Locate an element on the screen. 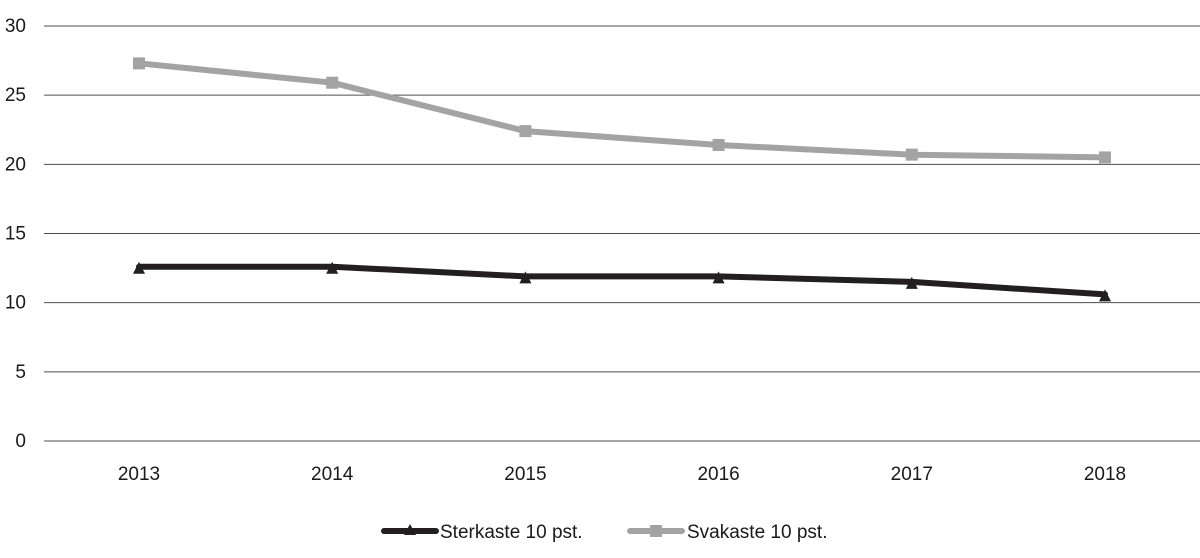 This screenshot has width=1200, height=558. legend-marker-triangle is located at coordinates (410, 529).